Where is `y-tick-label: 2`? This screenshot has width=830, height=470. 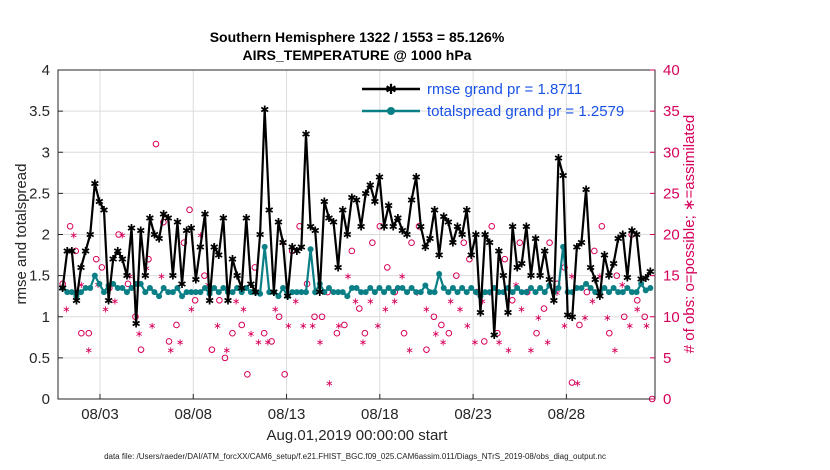 y-tick-label: 2 is located at coordinates (46, 235).